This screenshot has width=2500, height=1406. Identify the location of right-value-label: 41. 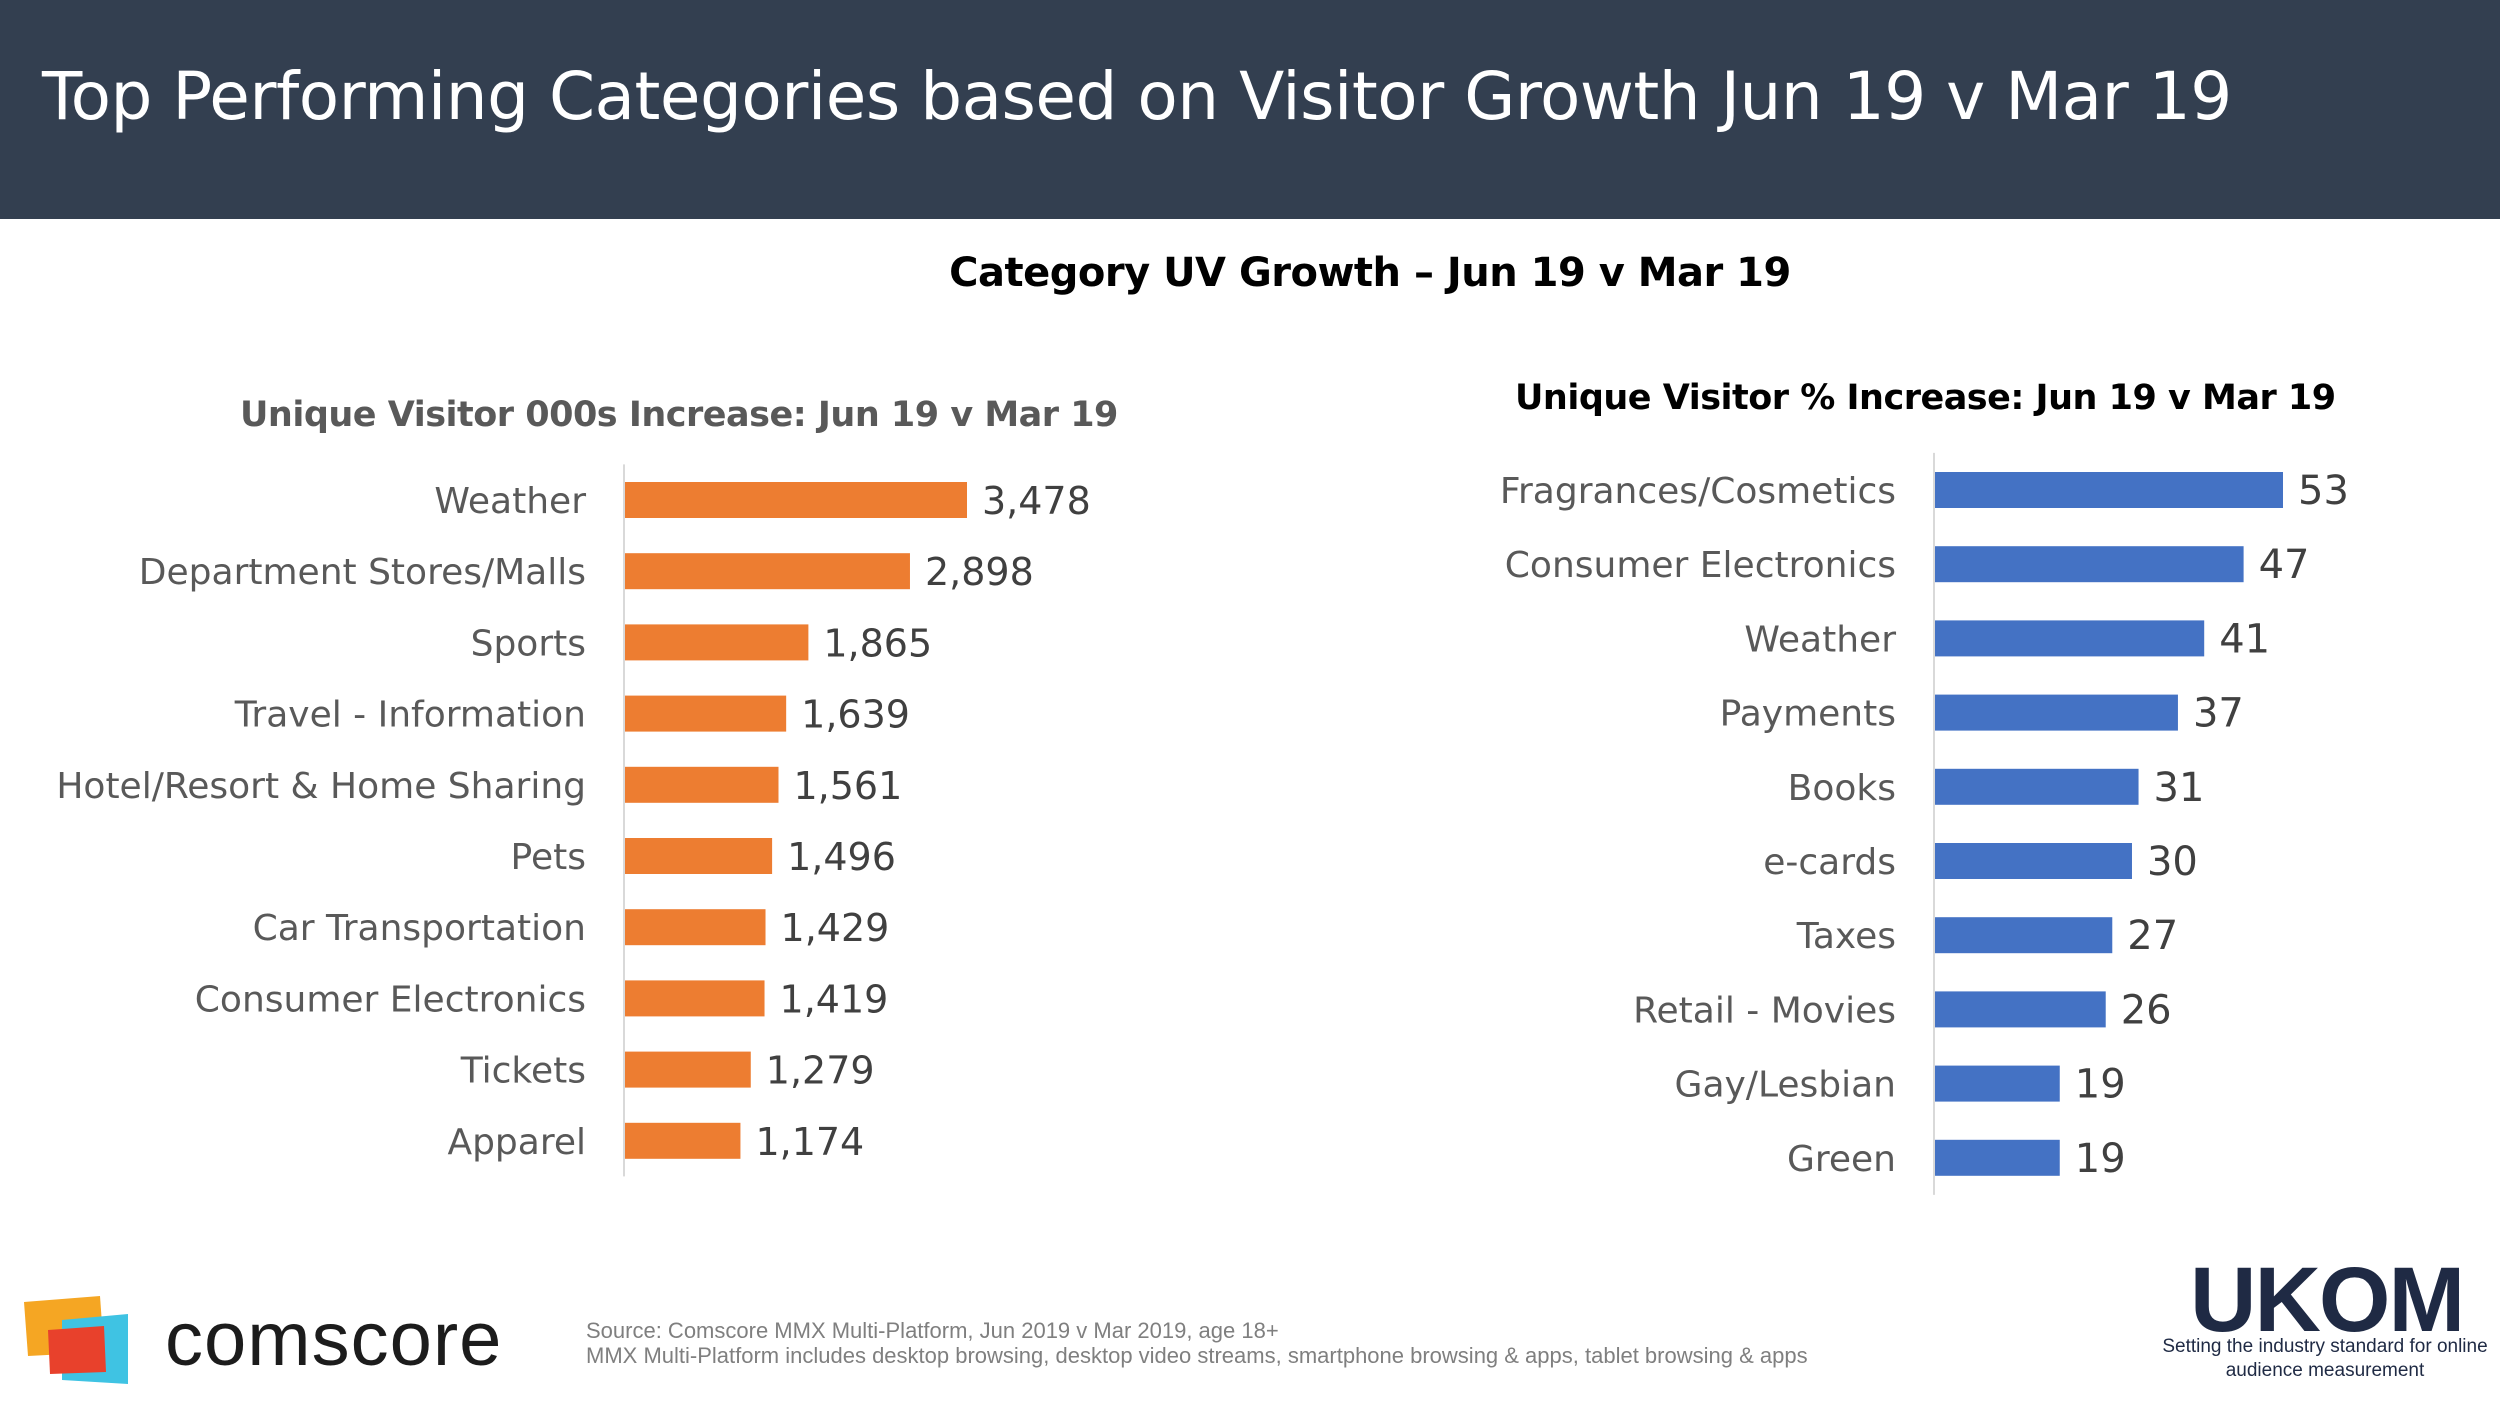
(2244, 639).